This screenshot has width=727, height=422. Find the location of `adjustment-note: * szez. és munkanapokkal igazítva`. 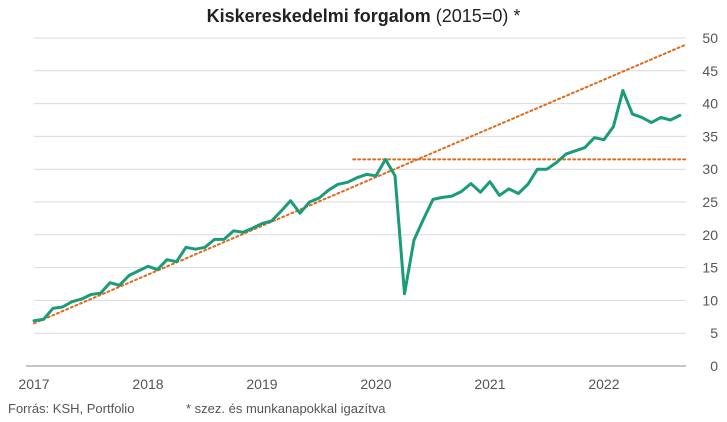

adjustment-note: * szez. és munkanapokkal igazítva is located at coordinates (286, 408).